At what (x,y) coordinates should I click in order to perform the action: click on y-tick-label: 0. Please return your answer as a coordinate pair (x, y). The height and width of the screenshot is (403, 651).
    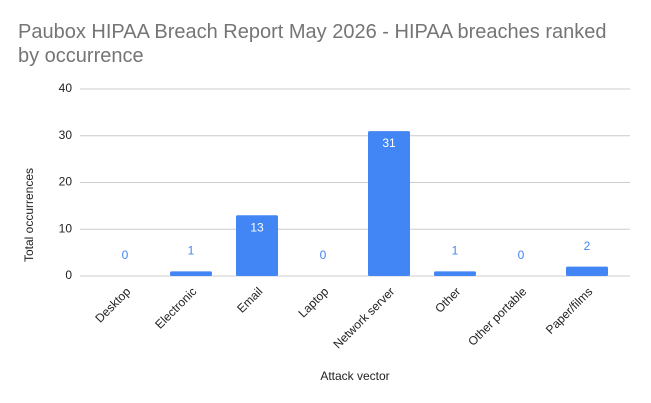
    Looking at the image, I should click on (68, 275).